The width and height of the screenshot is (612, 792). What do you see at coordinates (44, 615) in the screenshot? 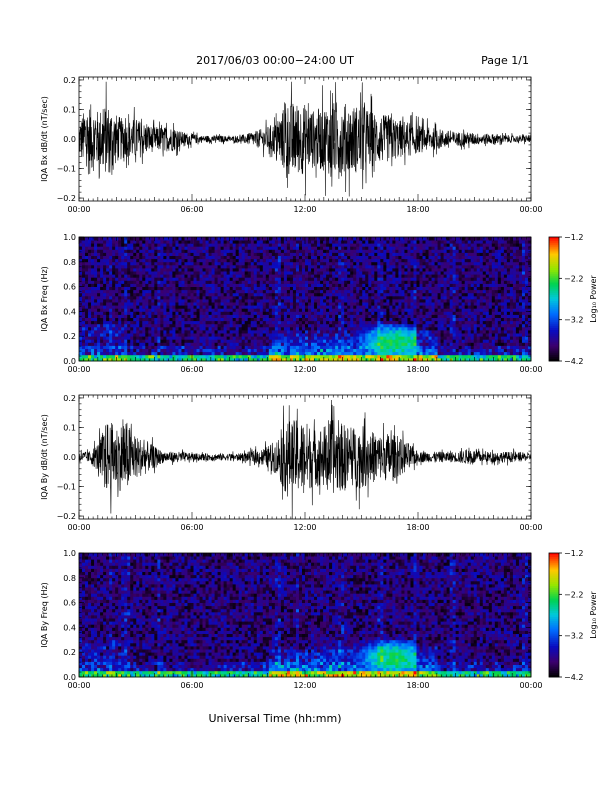
I see `y-axis-label: IQA By Freq (Hz)` at bounding box center [44, 615].